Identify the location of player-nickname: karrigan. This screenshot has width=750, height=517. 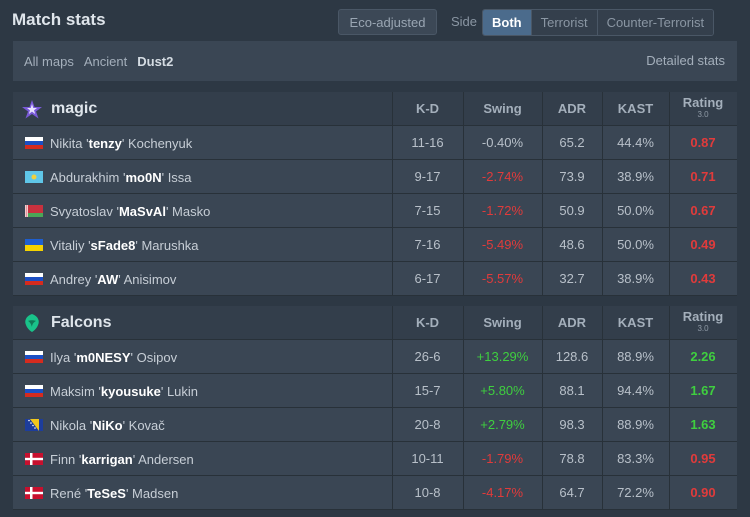
(107, 459).